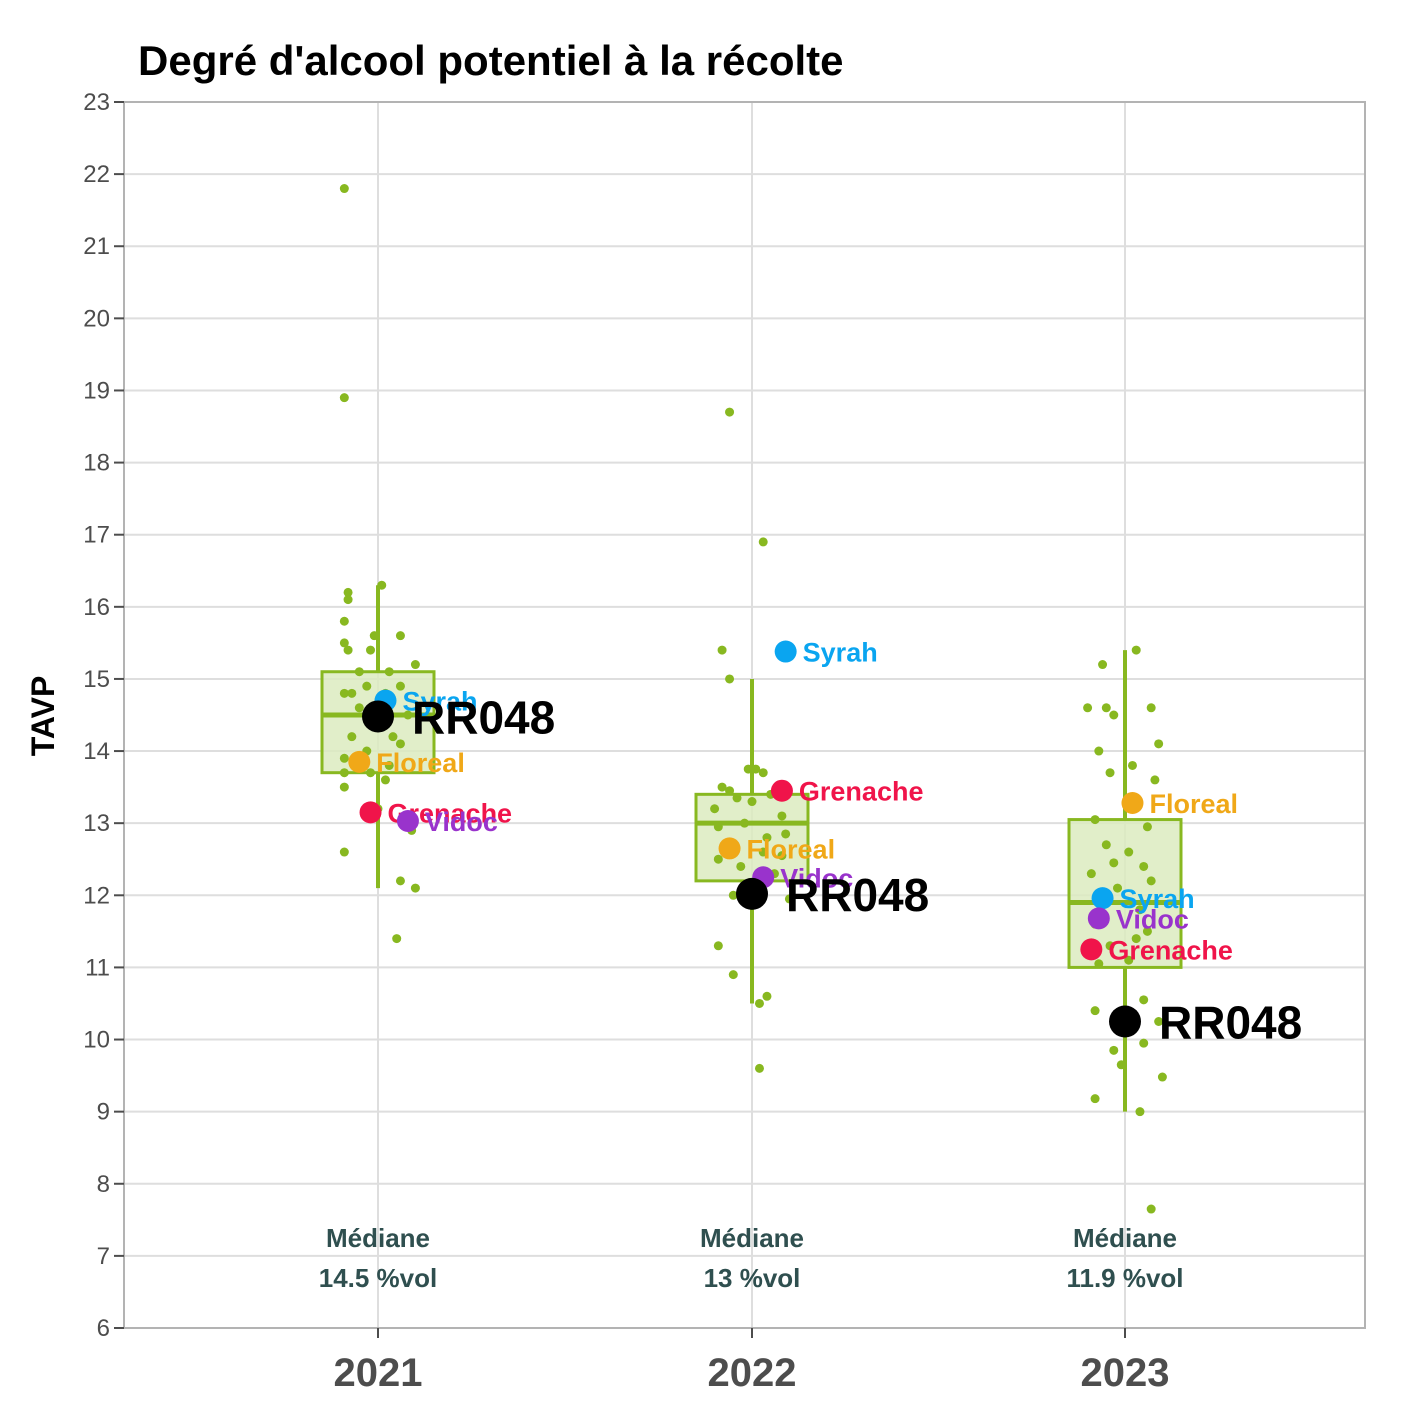 Image resolution: width=1417 pixels, height=1417 pixels. Describe the element at coordinates (103, 1328) in the screenshot. I see `y-tick-label: 6` at that location.